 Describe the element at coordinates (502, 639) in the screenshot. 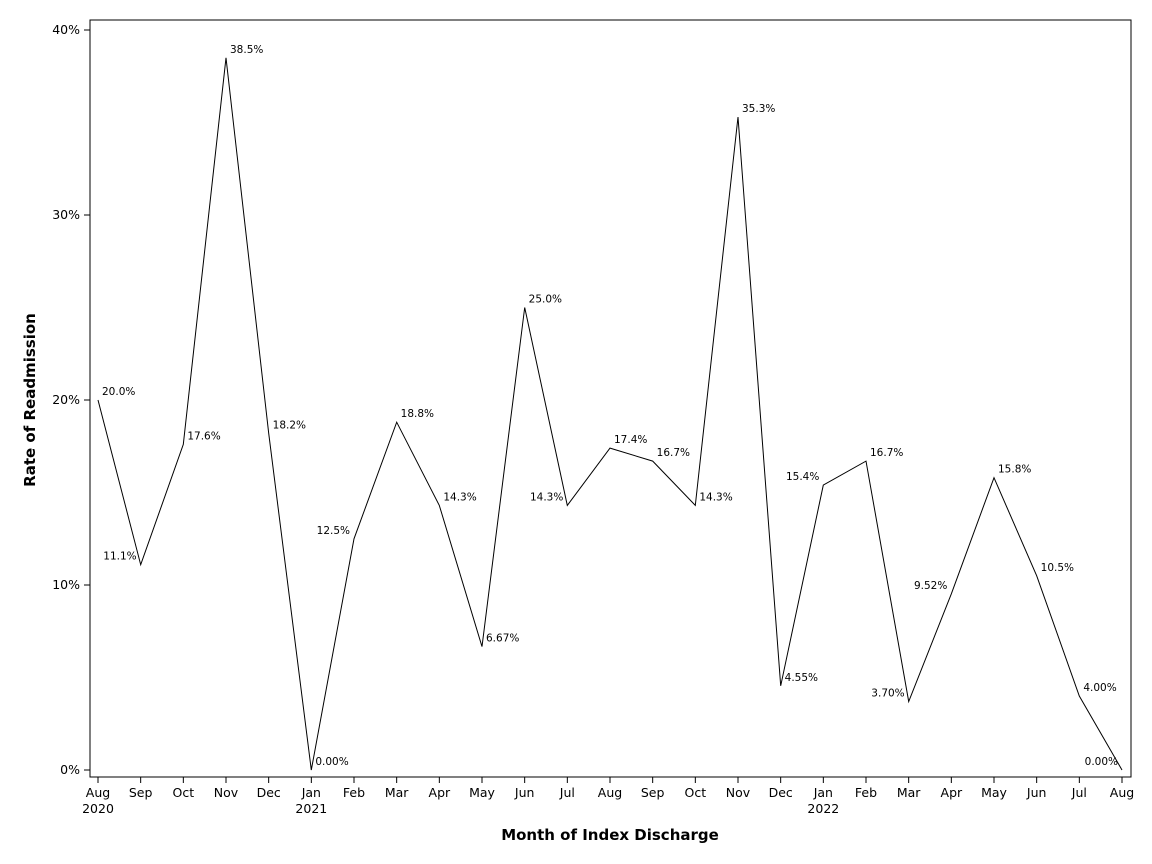

I see `data-label: 6.67%` at that location.